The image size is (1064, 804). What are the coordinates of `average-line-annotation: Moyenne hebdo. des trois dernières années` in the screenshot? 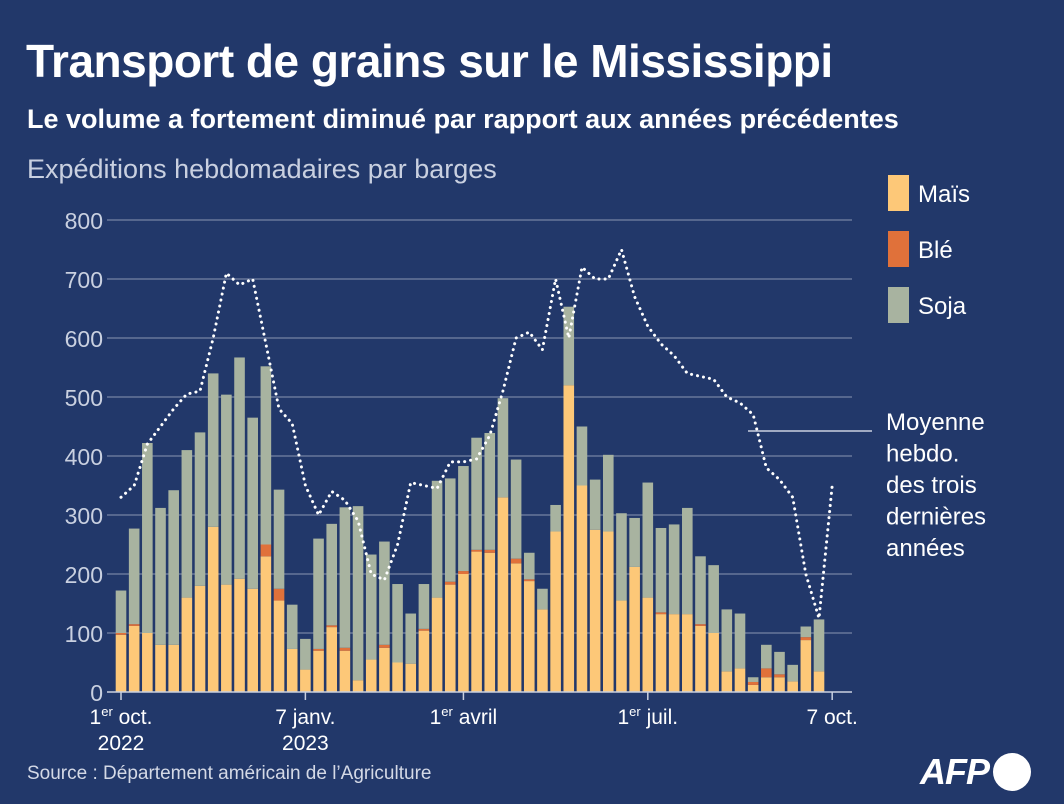 It's located at (867, 485).